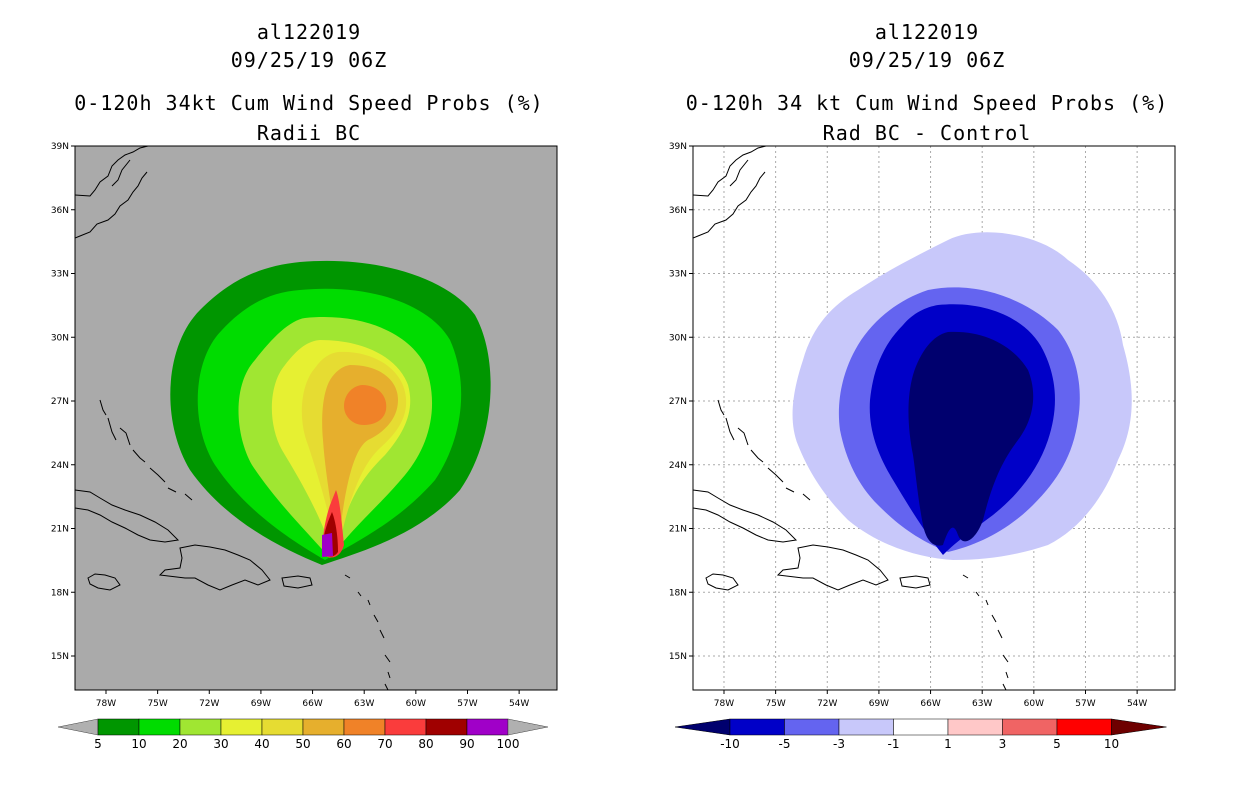  What do you see at coordinates (971, 438) in the screenshot?
I see `contour-below-minus10` at bounding box center [971, 438].